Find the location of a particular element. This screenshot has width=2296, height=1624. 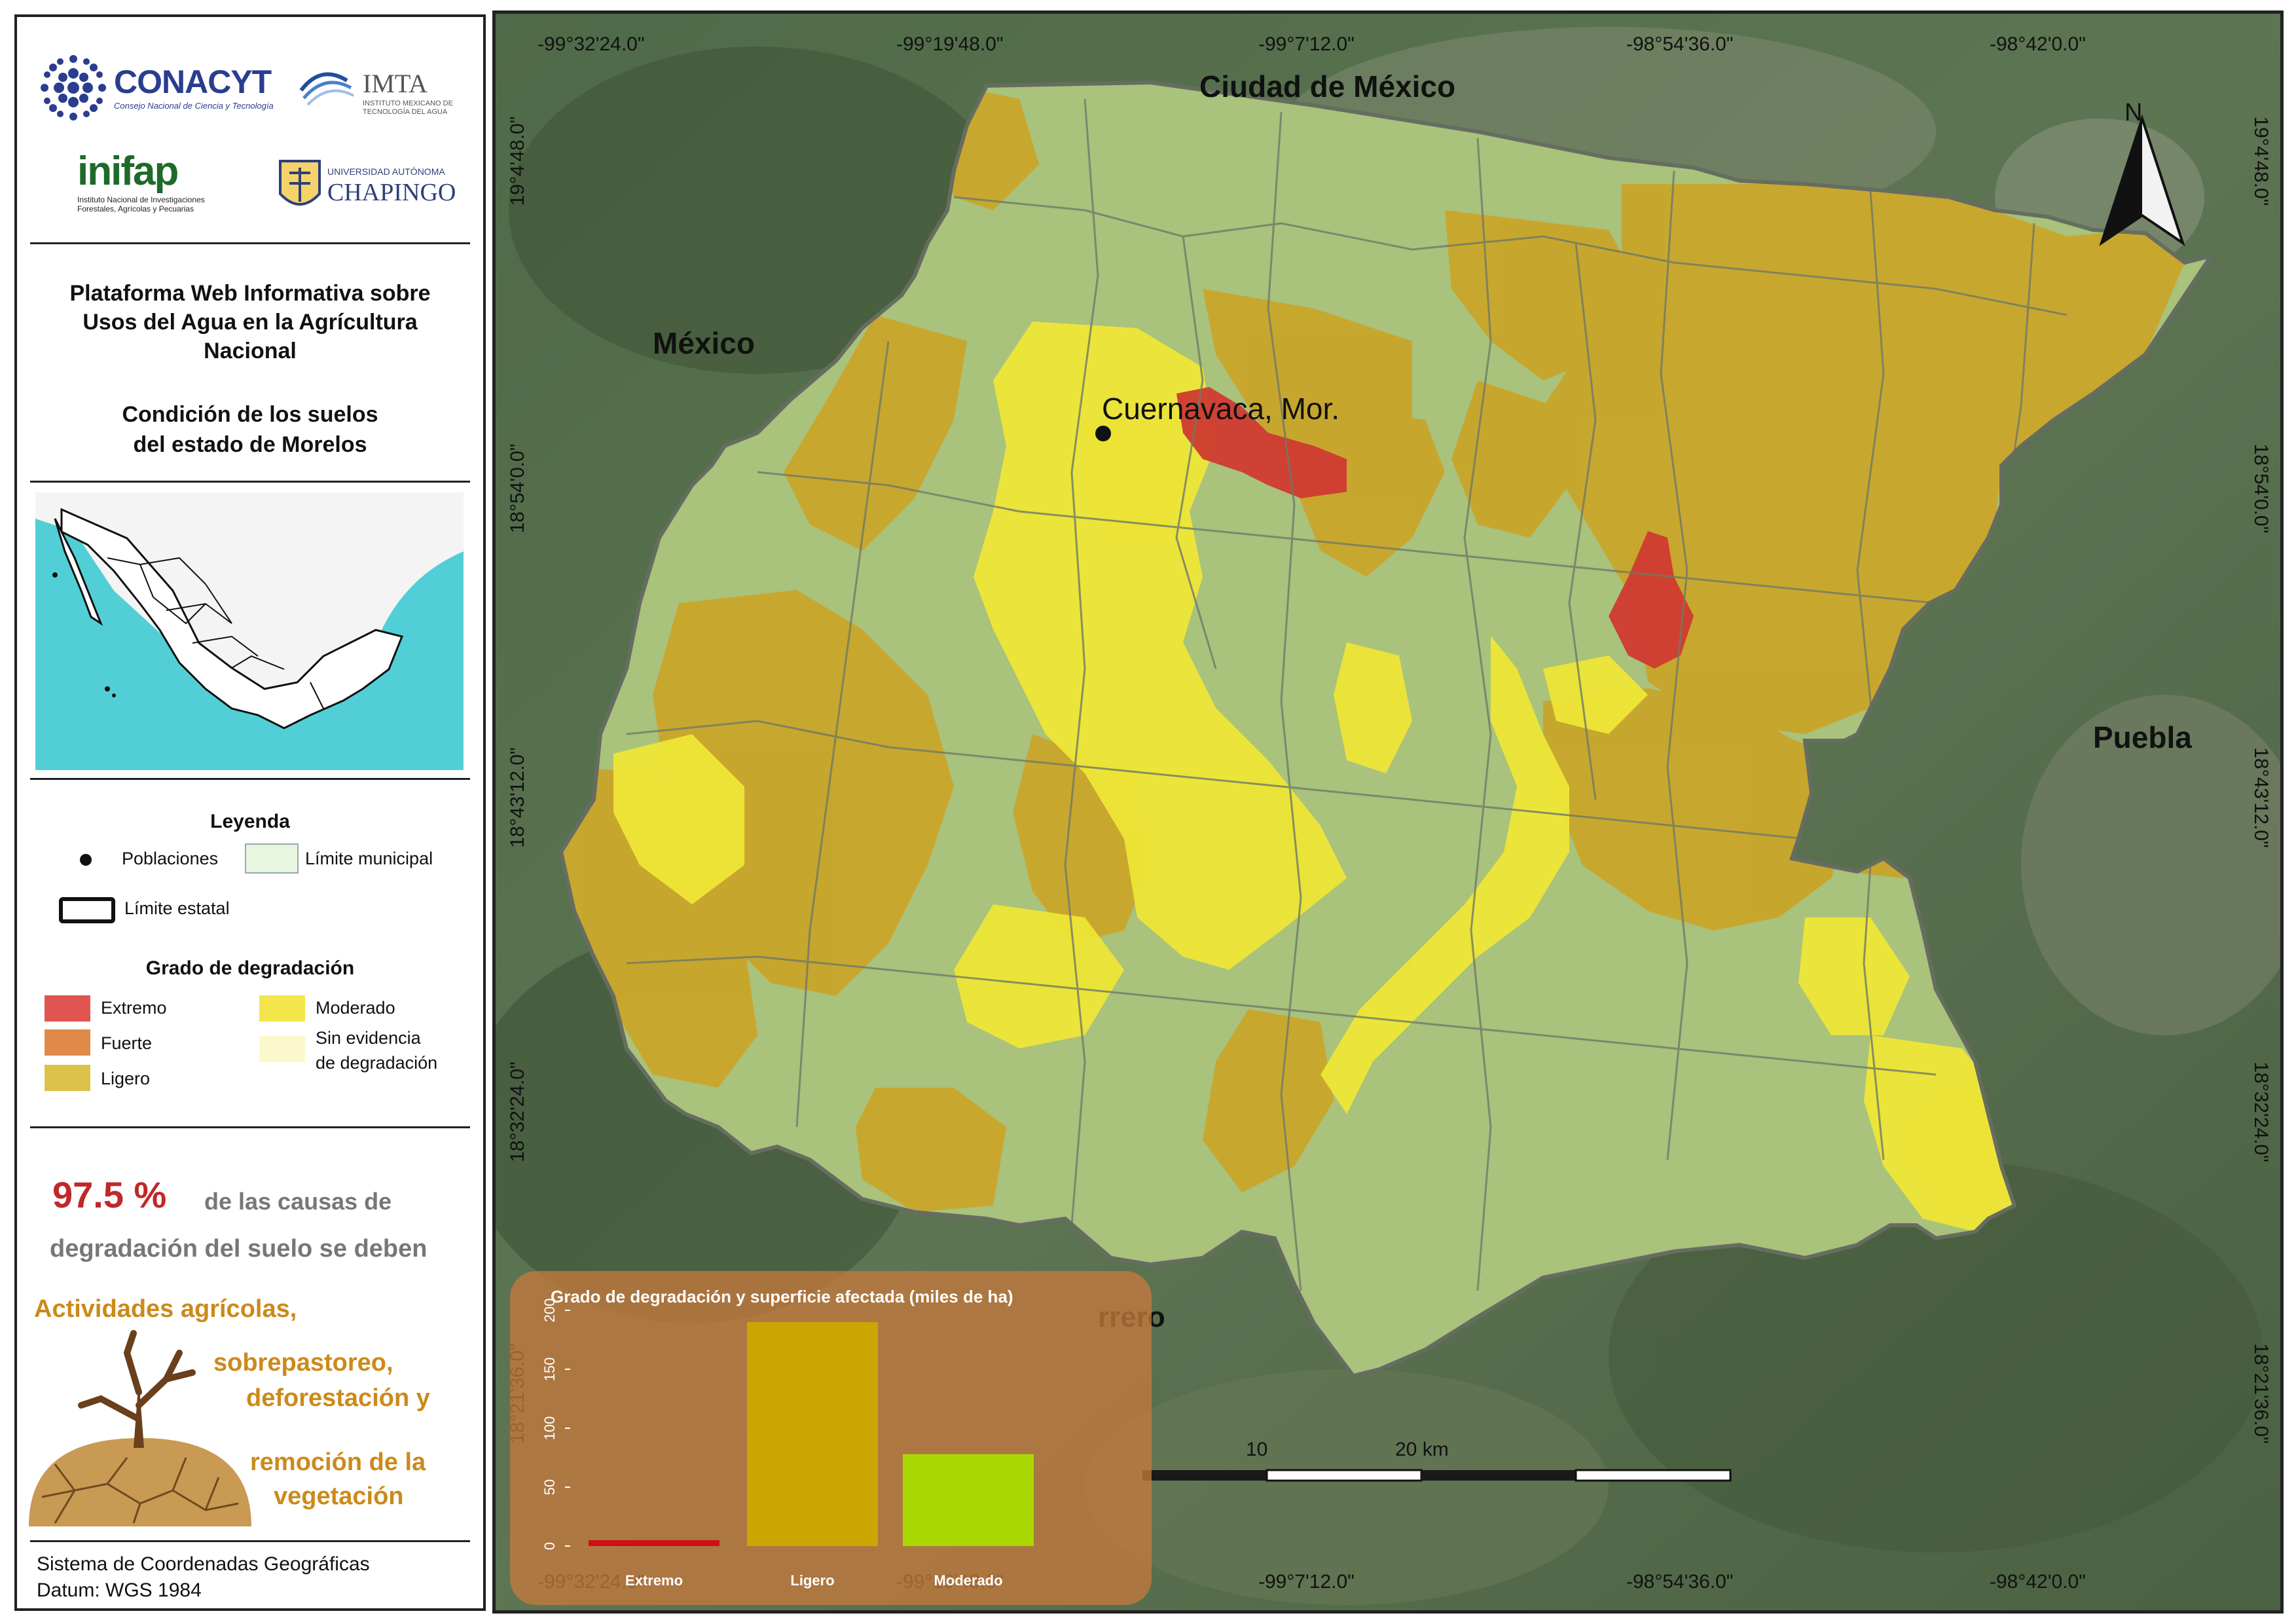

swatch-fuerte is located at coordinates (67, 1042).